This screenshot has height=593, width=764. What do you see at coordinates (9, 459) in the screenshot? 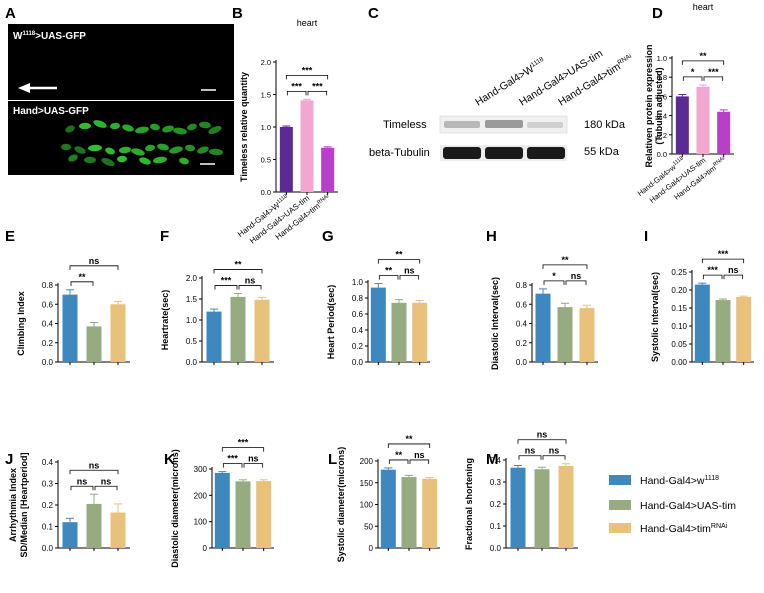
I see `panel-letter-j: J` at bounding box center [9, 459].